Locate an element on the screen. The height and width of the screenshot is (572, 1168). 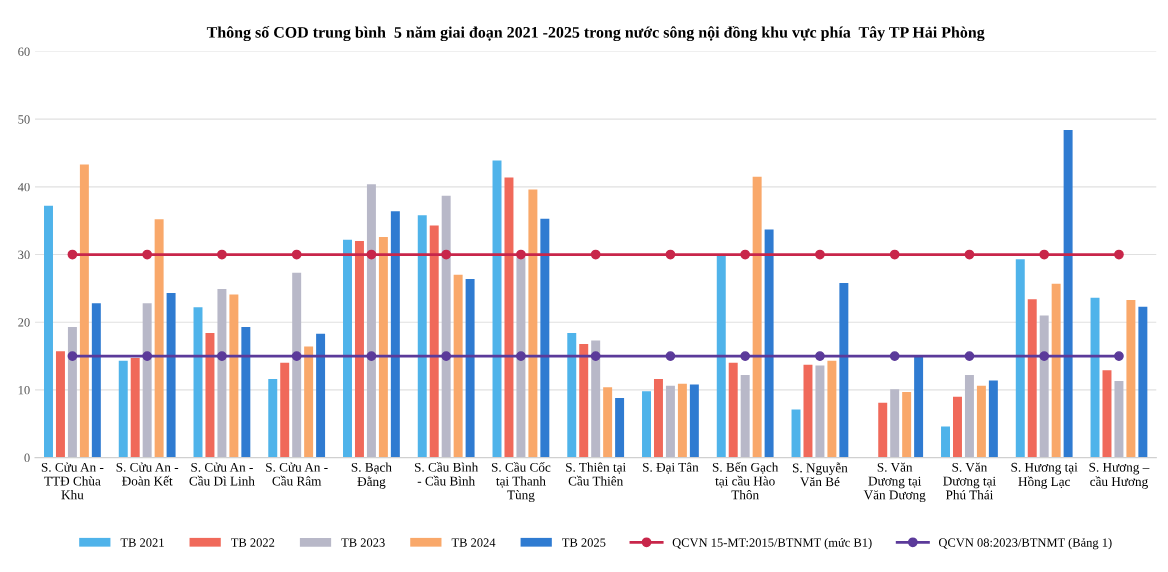
x-tick-label: S. Cửu An - Đoàn Kết is located at coordinates (147, 474).